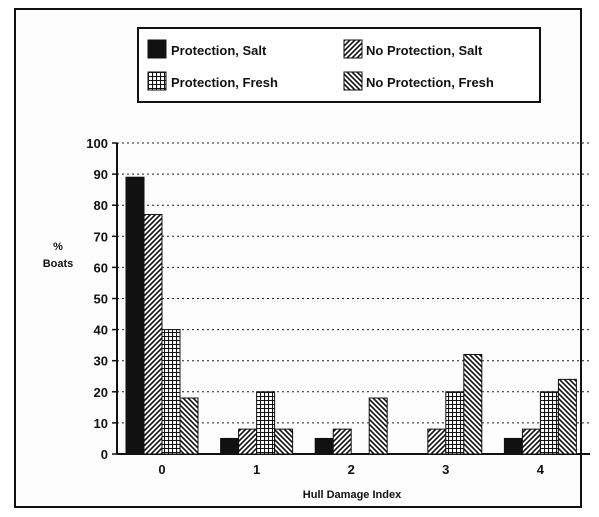 The height and width of the screenshot is (517, 599). What do you see at coordinates (101, 174) in the screenshot?
I see `y-tick-label: 90` at bounding box center [101, 174].